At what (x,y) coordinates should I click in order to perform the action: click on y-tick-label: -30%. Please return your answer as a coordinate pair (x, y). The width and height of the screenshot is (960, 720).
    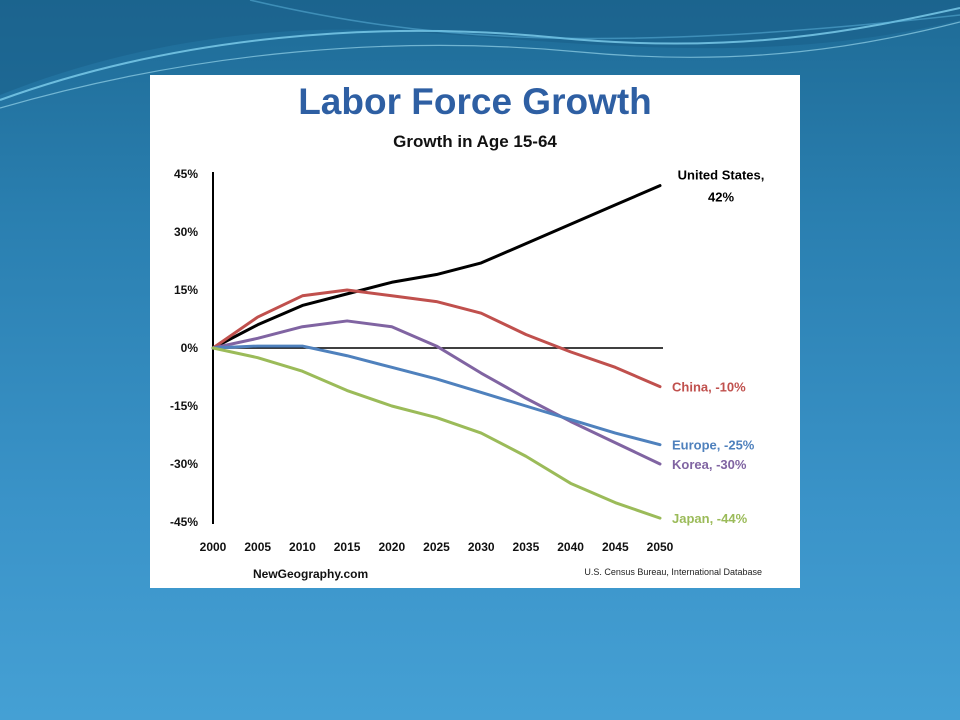
    Looking at the image, I should click on (184, 464).